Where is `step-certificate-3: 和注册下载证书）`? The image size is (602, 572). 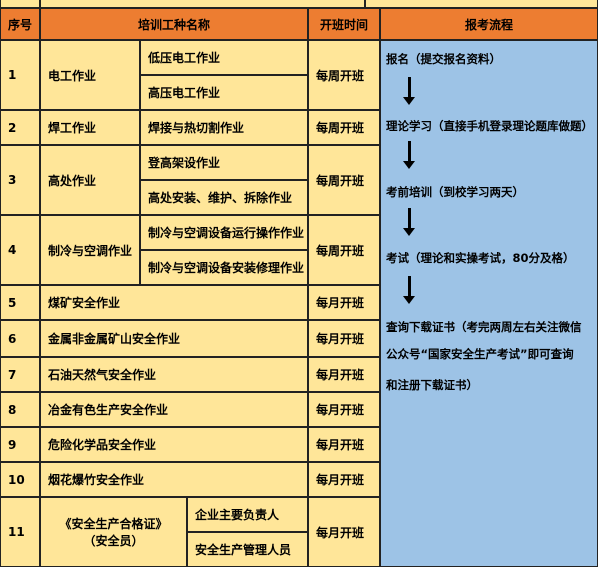 step-certificate-3: 和注册下载证书） is located at coordinates (432, 385).